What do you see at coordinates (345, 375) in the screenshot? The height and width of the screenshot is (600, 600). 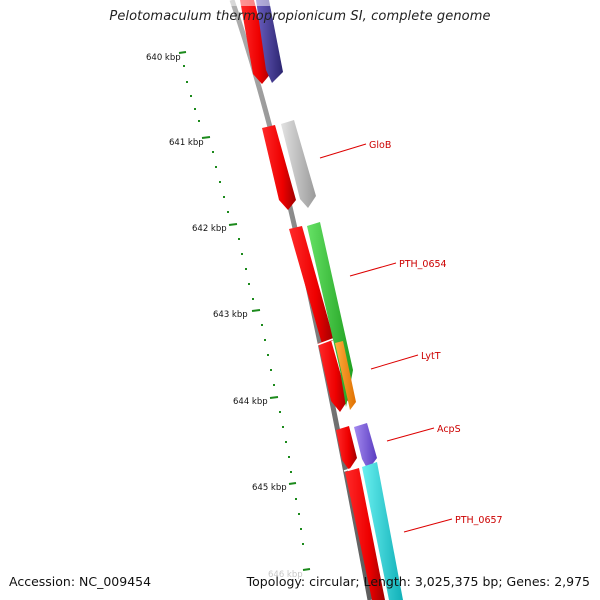 I see `gene-arrow-lytt` at bounding box center [345, 375].